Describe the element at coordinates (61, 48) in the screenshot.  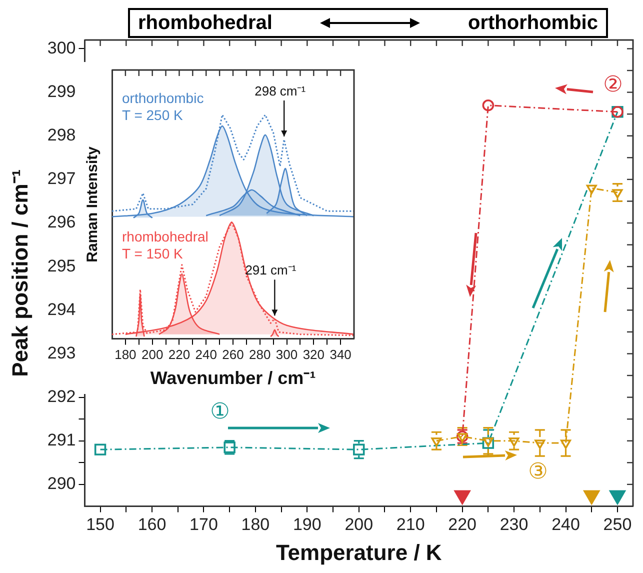
I see `y-tick-label: 300` at that location.